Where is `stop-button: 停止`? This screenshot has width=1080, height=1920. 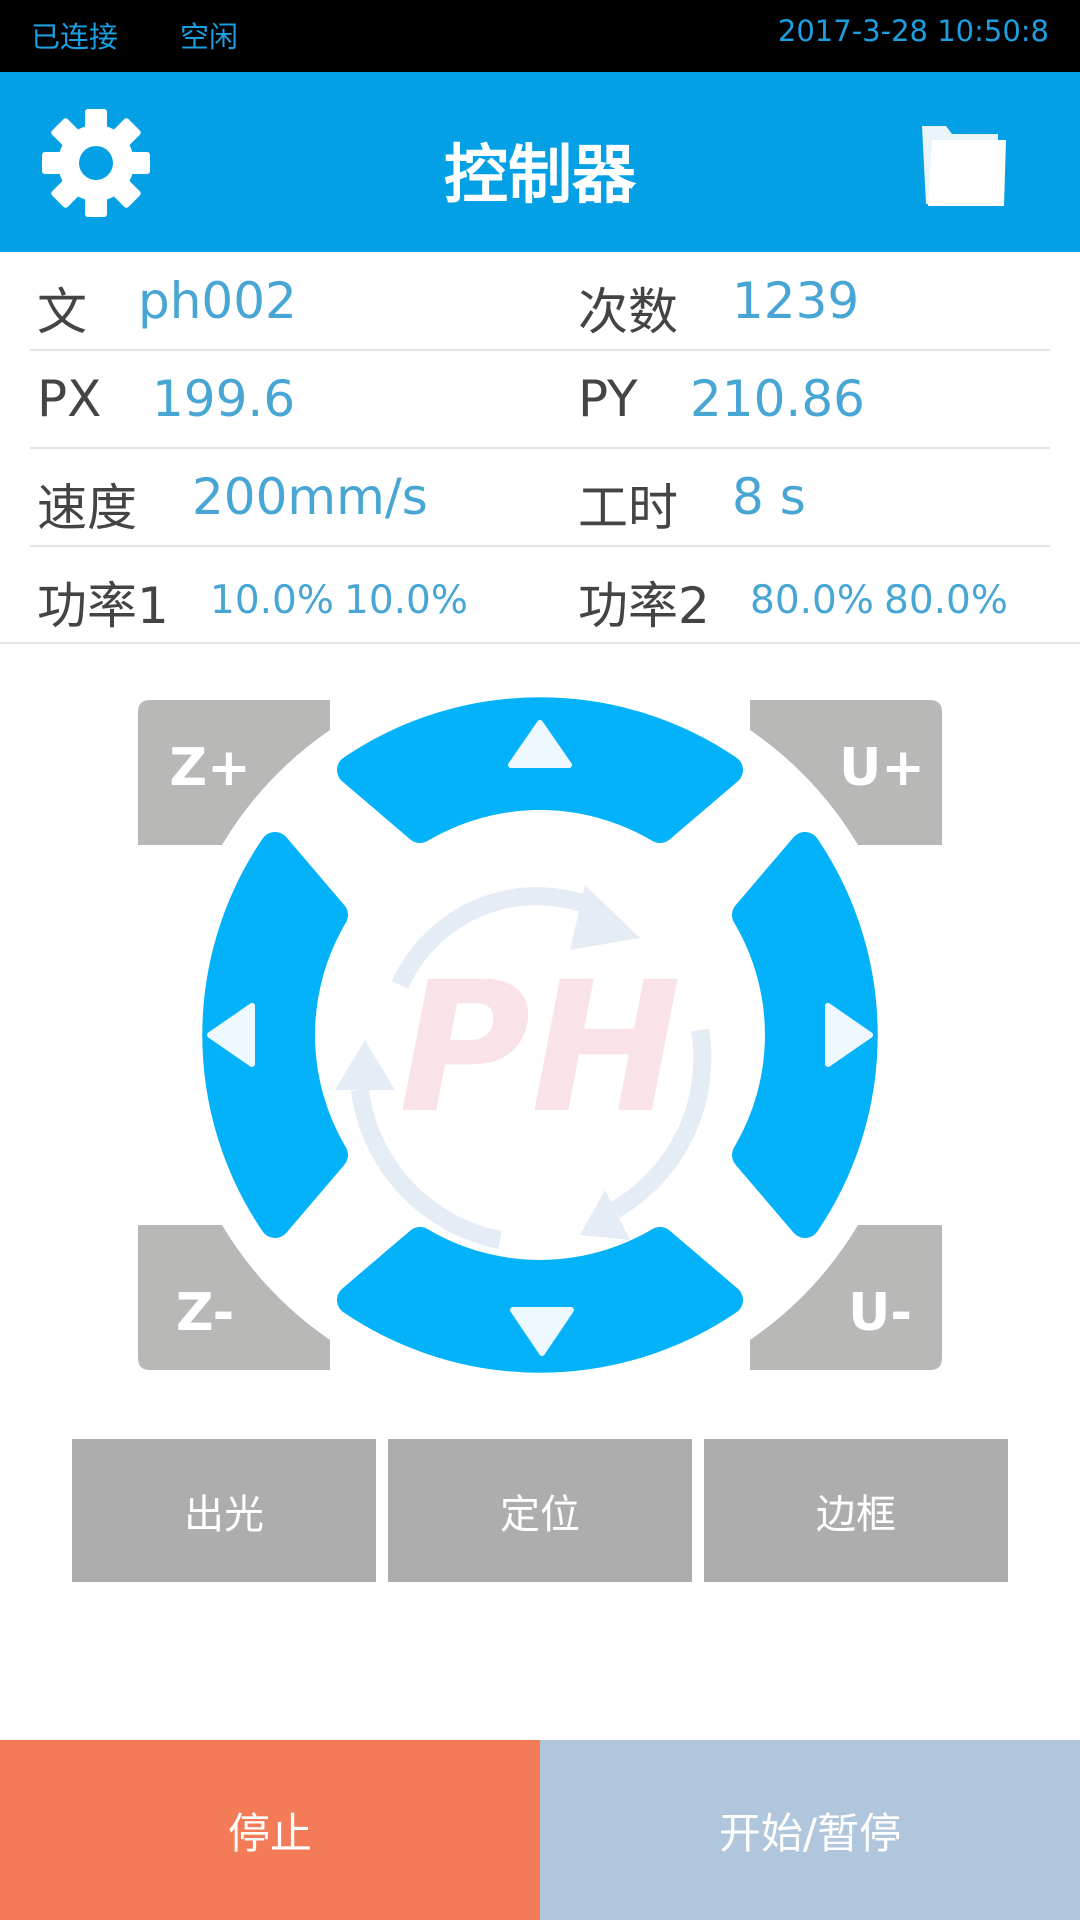
stop-button: 停止 is located at coordinates (270, 1830).